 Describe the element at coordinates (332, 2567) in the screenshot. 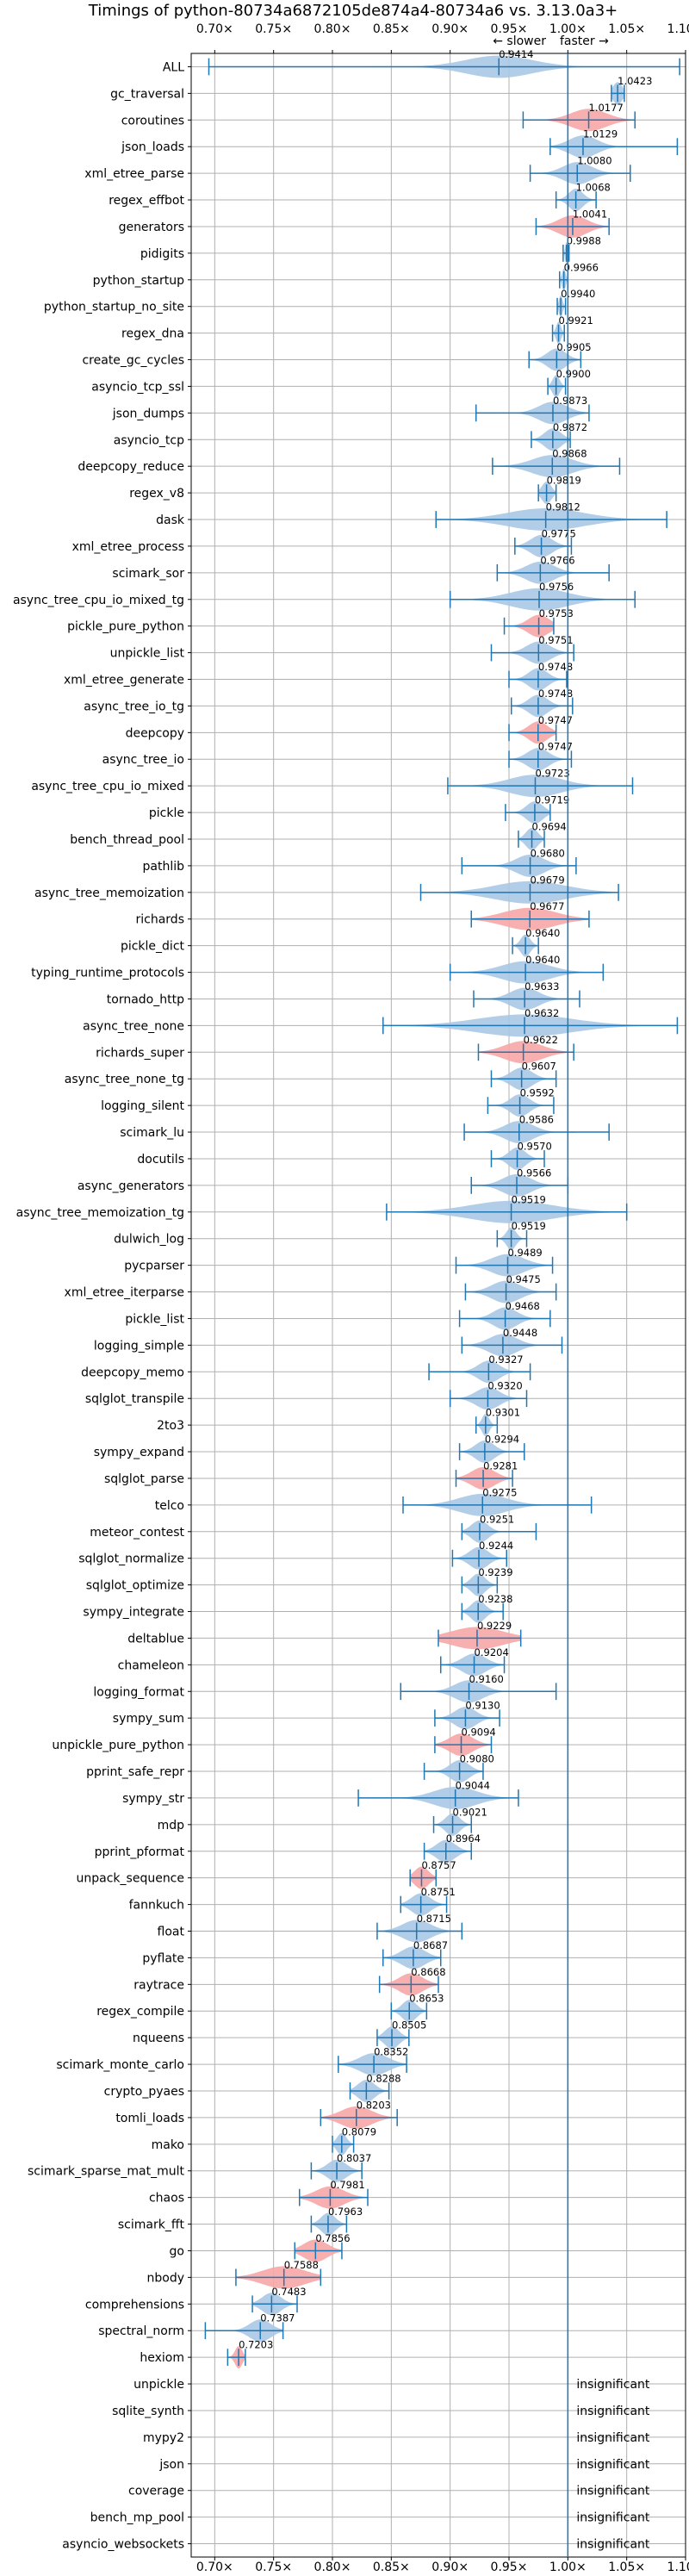

I see `x-tick-label-bottom: 0.80×` at that location.